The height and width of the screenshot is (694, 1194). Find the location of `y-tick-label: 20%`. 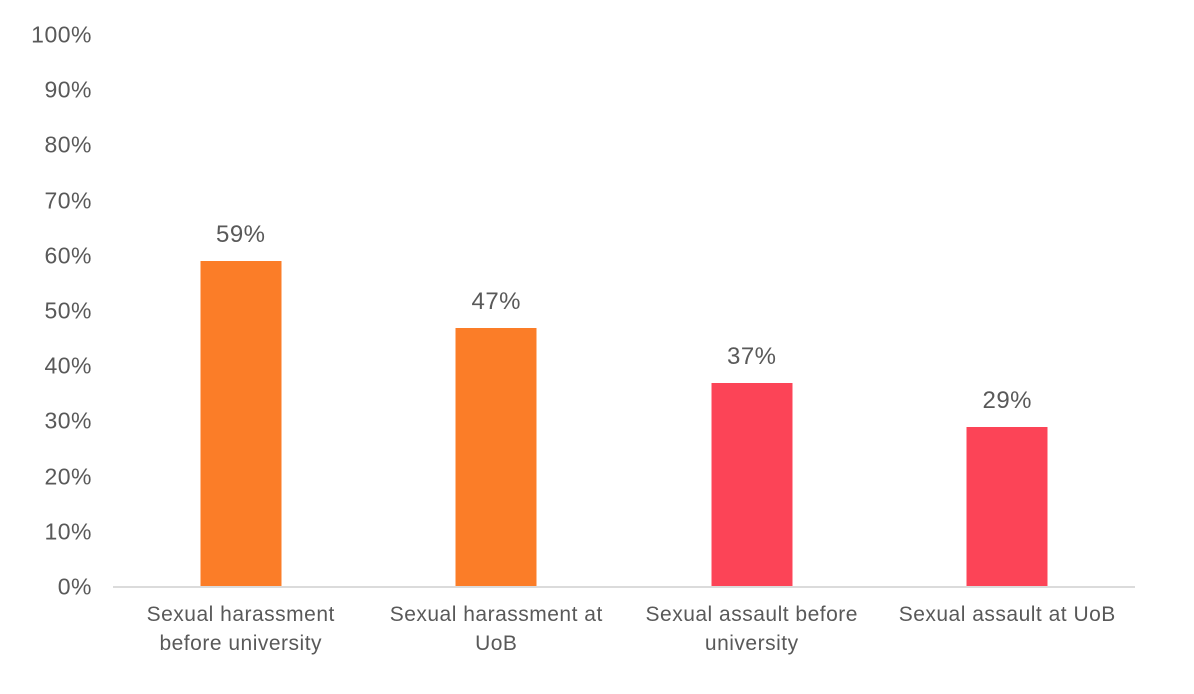

y-tick-label: 20% is located at coordinates (68, 476).